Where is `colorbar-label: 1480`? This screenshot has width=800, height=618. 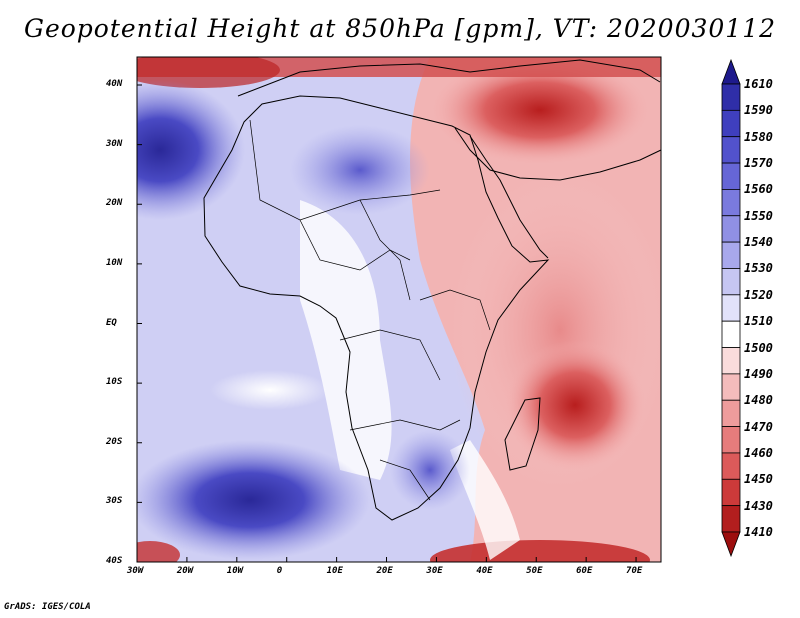
colorbar-label: 1480 is located at coordinates (758, 400).